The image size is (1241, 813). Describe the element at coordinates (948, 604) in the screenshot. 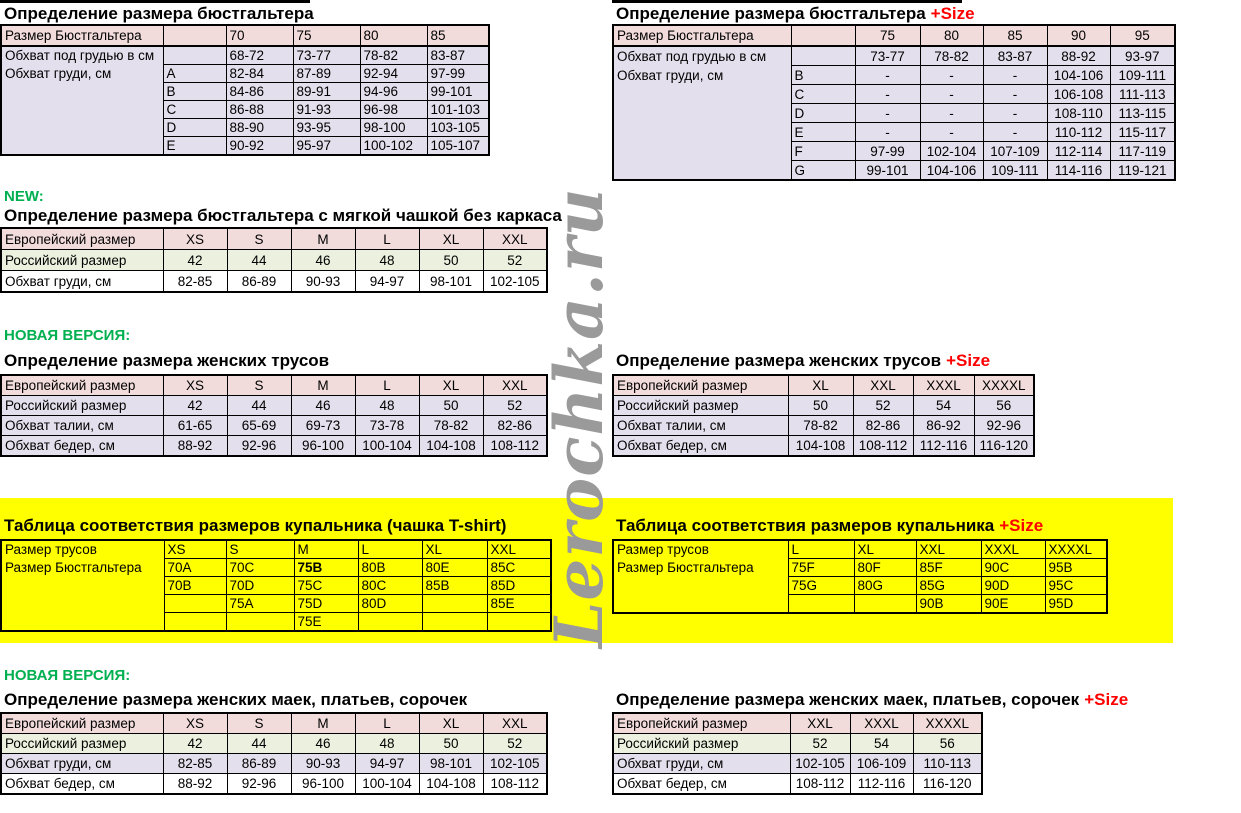

I see `table-cell: 90B` at that location.